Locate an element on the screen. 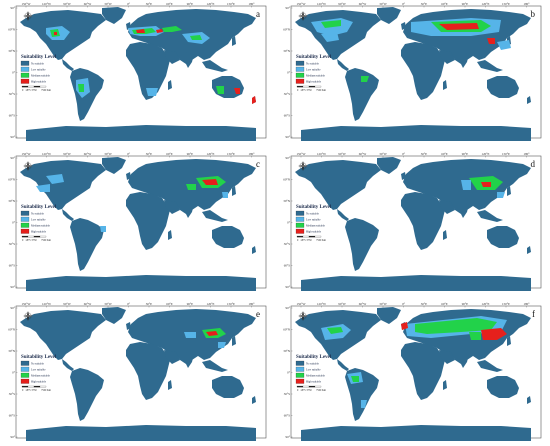 The image size is (550, 446). longitude-label: 120°W is located at coordinates (321, 4).